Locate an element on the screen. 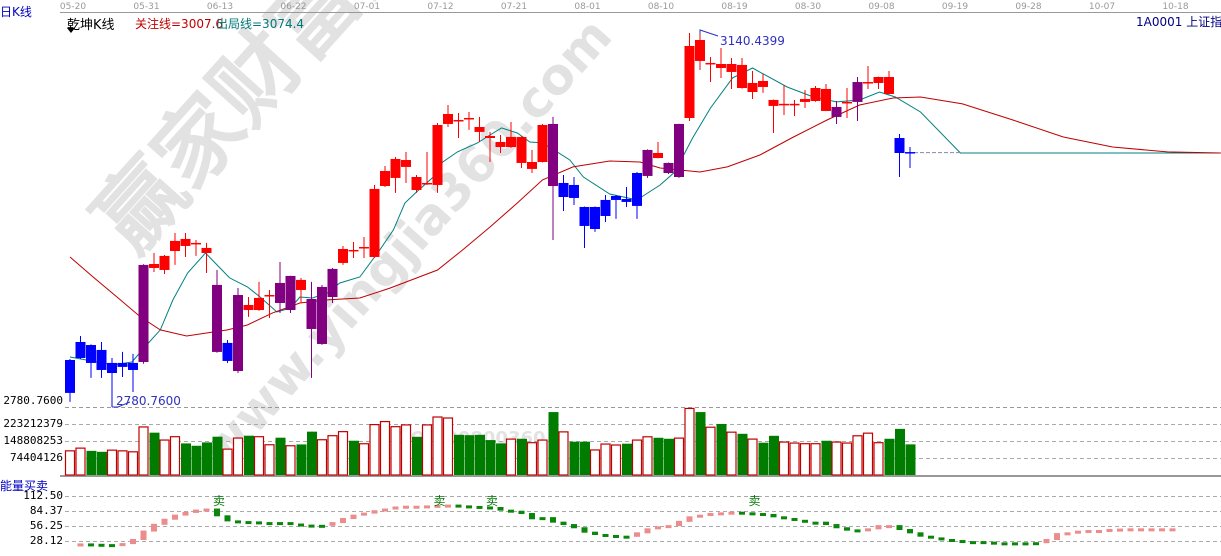 This screenshot has height=556, width=1221. high-annotation-leader is located at coordinates (709, 33).